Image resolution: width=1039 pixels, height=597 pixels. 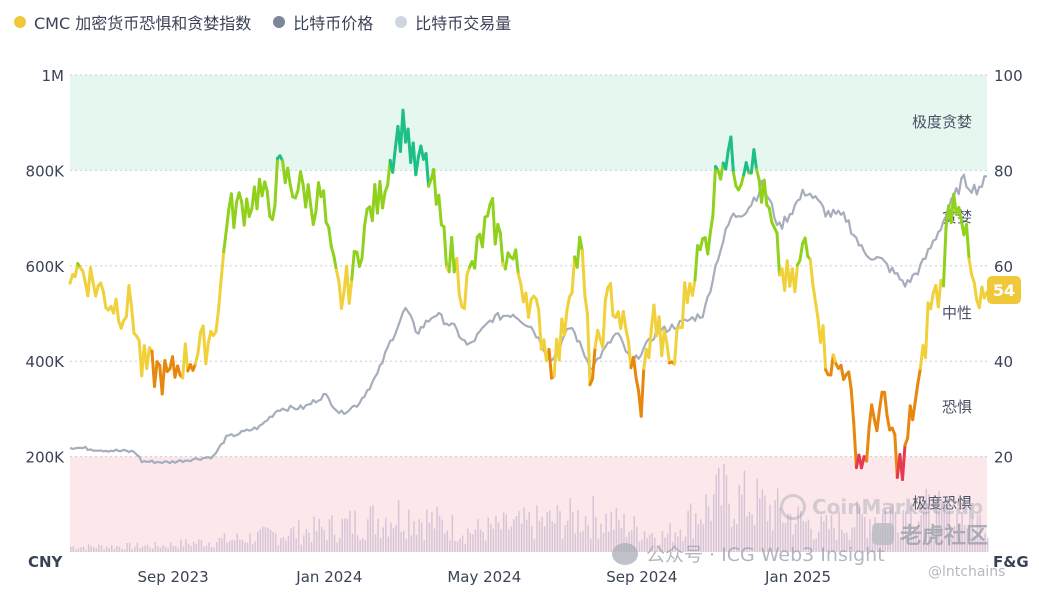 What do you see at coordinates (898, 507) in the screenshot?
I see `coinmarketcap-text: CoinMarketCap` at bounding box center [898, 507].